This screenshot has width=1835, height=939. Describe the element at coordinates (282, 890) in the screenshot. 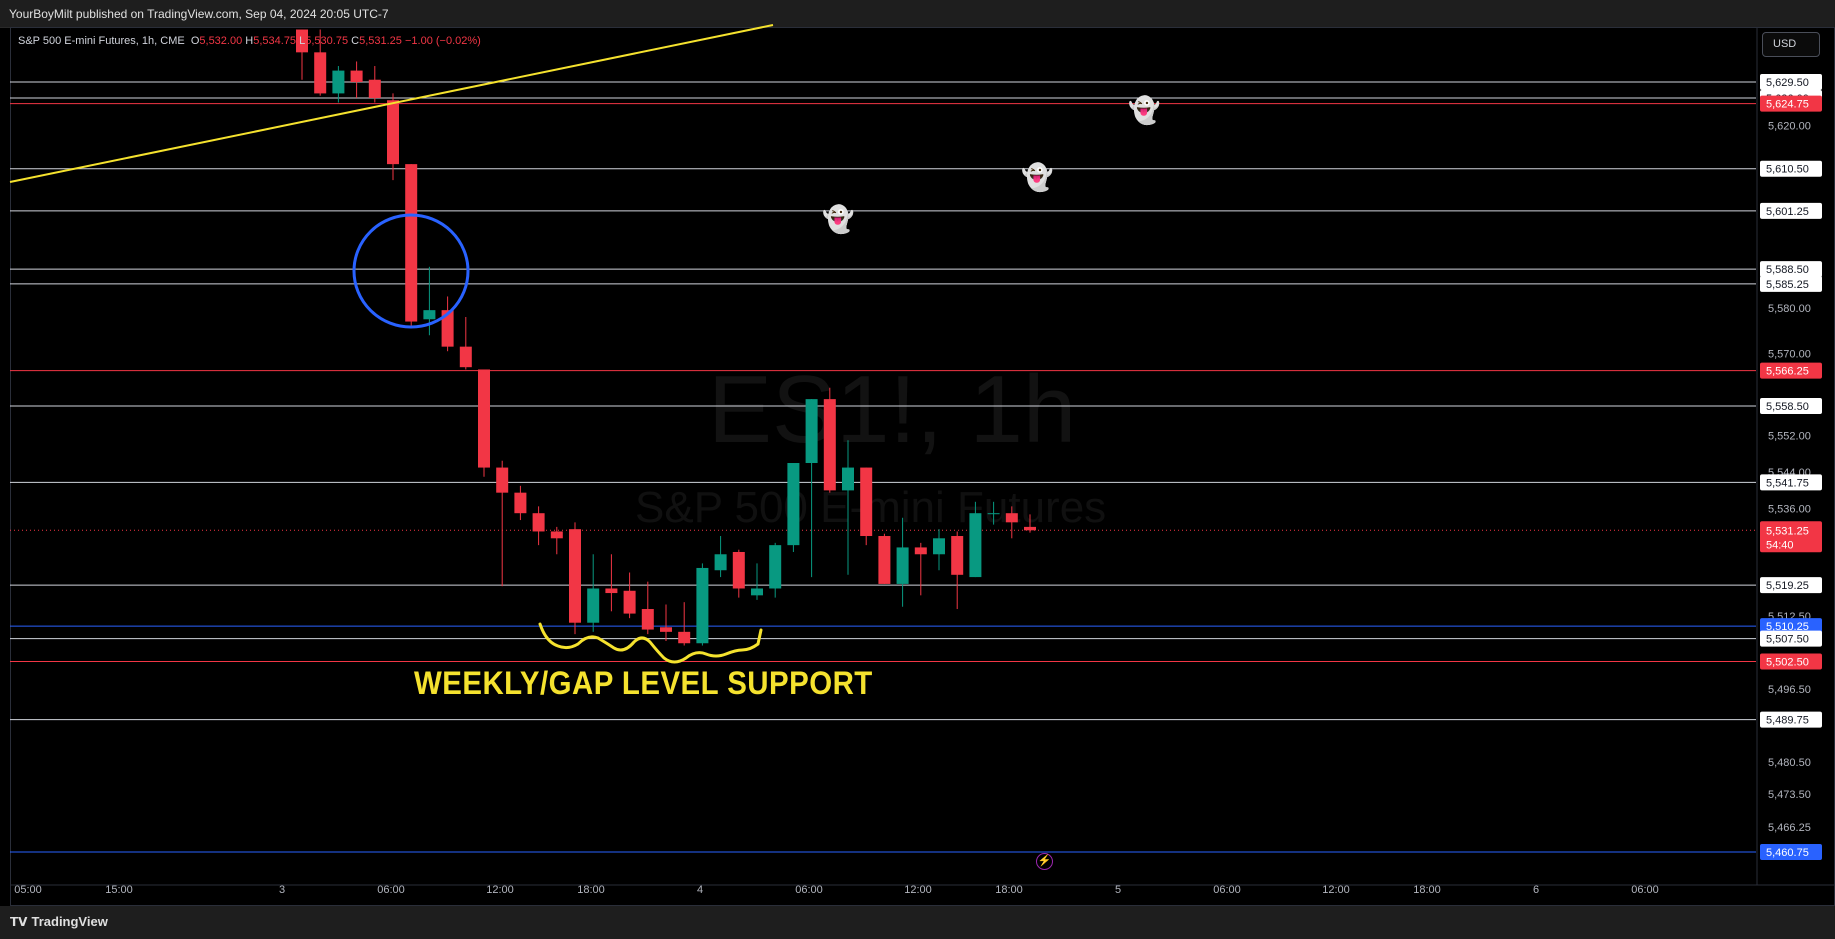

I see `x-axis-tick-label: 3` at that location.